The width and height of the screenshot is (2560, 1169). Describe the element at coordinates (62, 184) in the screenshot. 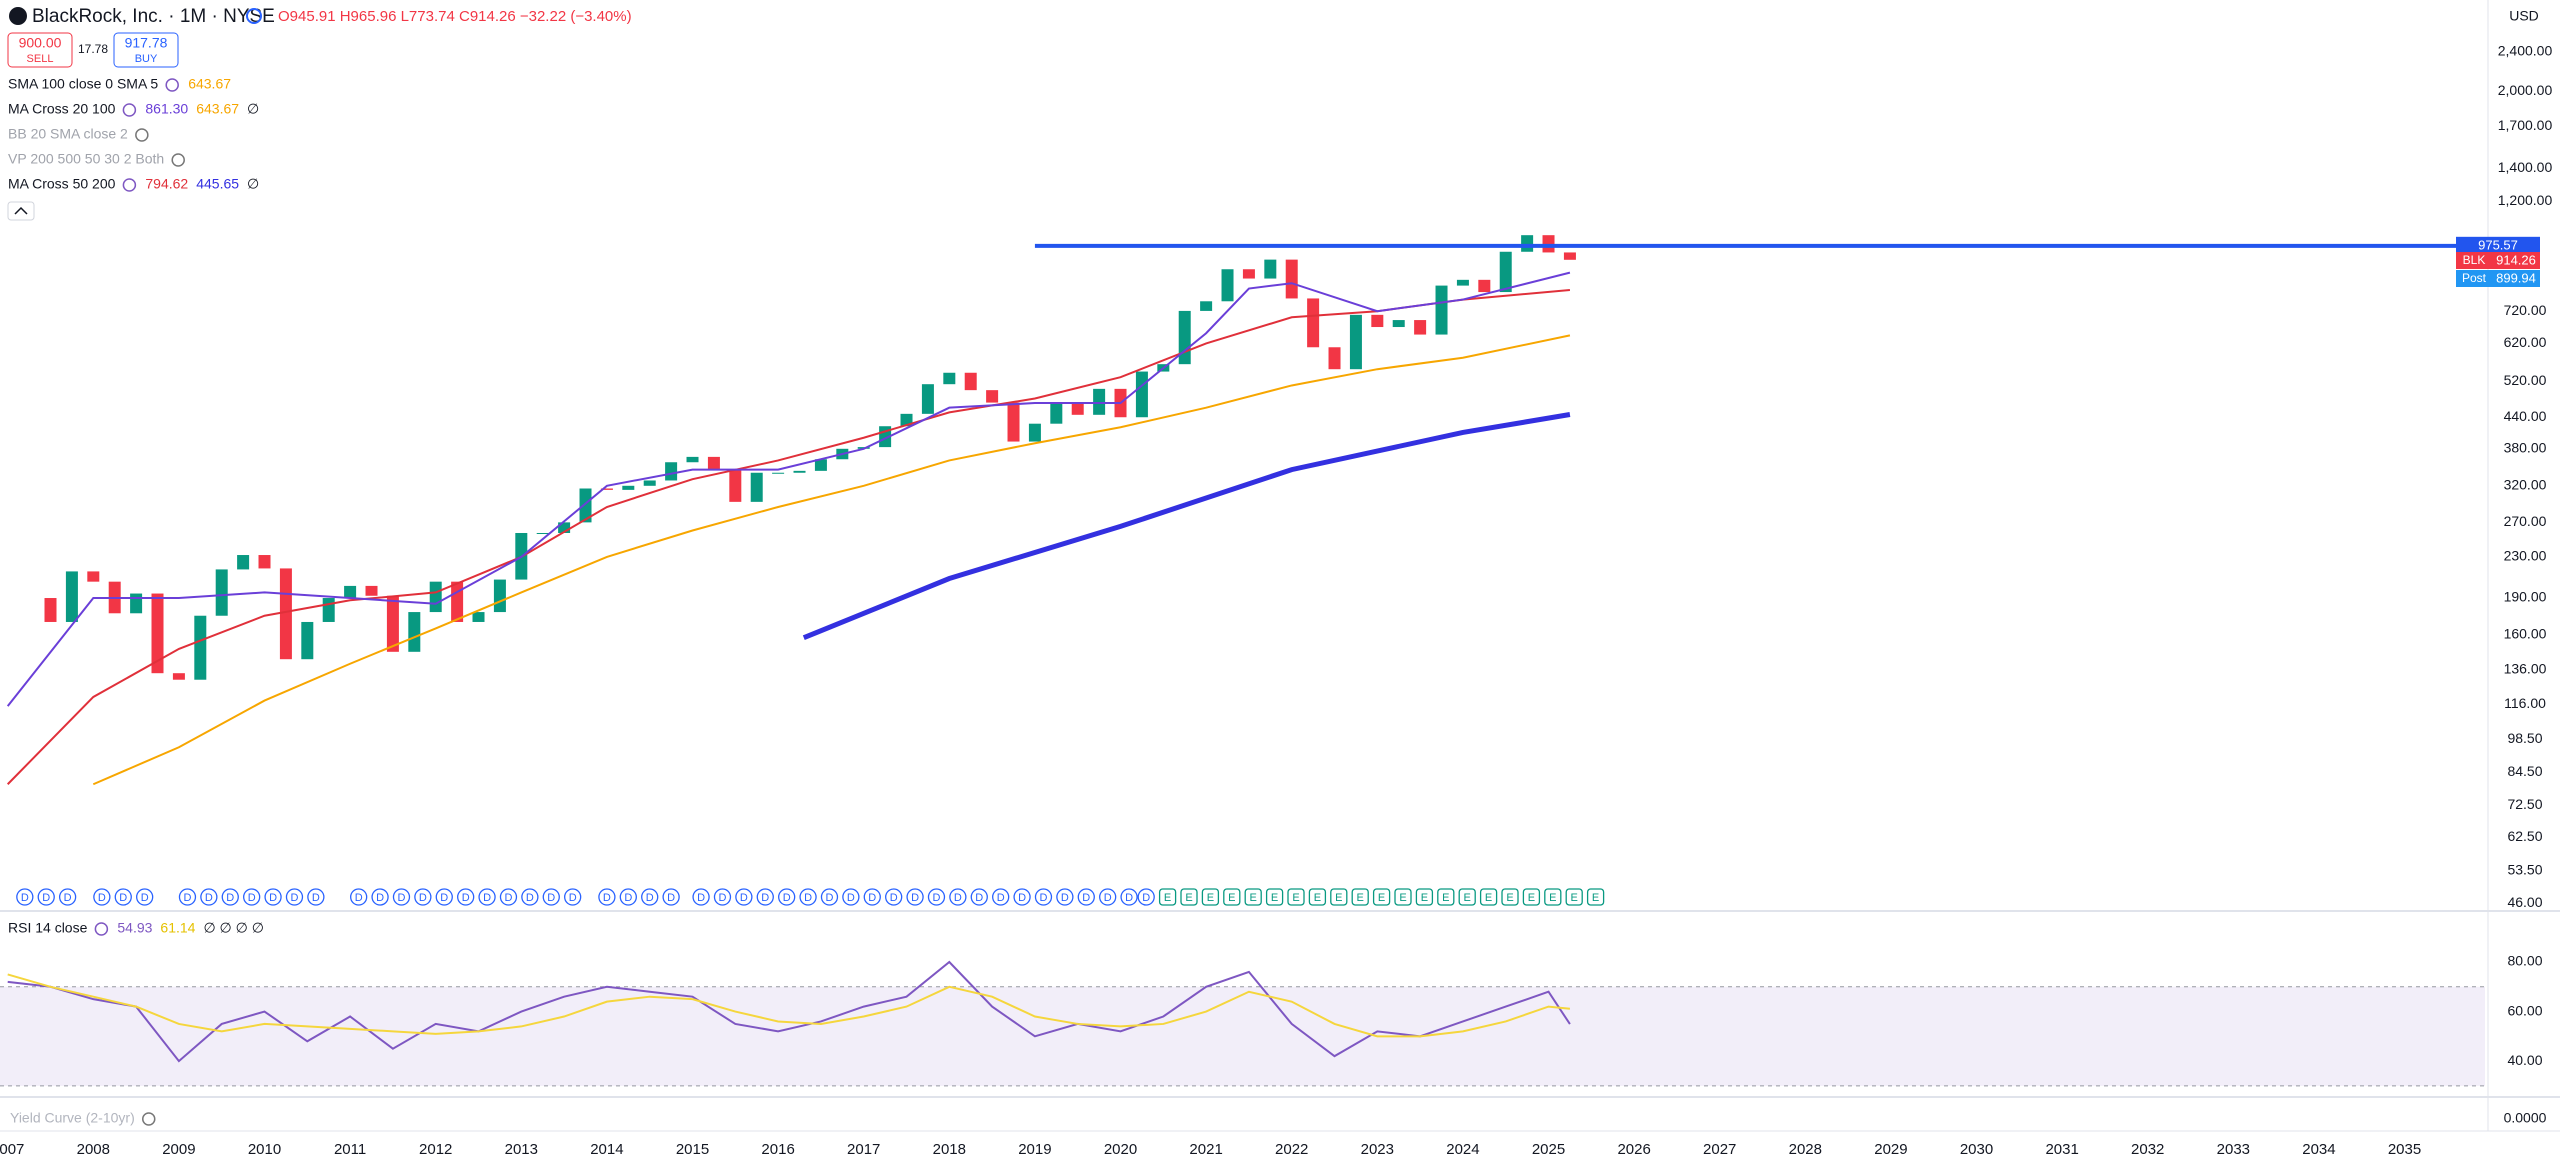

I see `indicator-name: MA Cross 50 200` at that location.